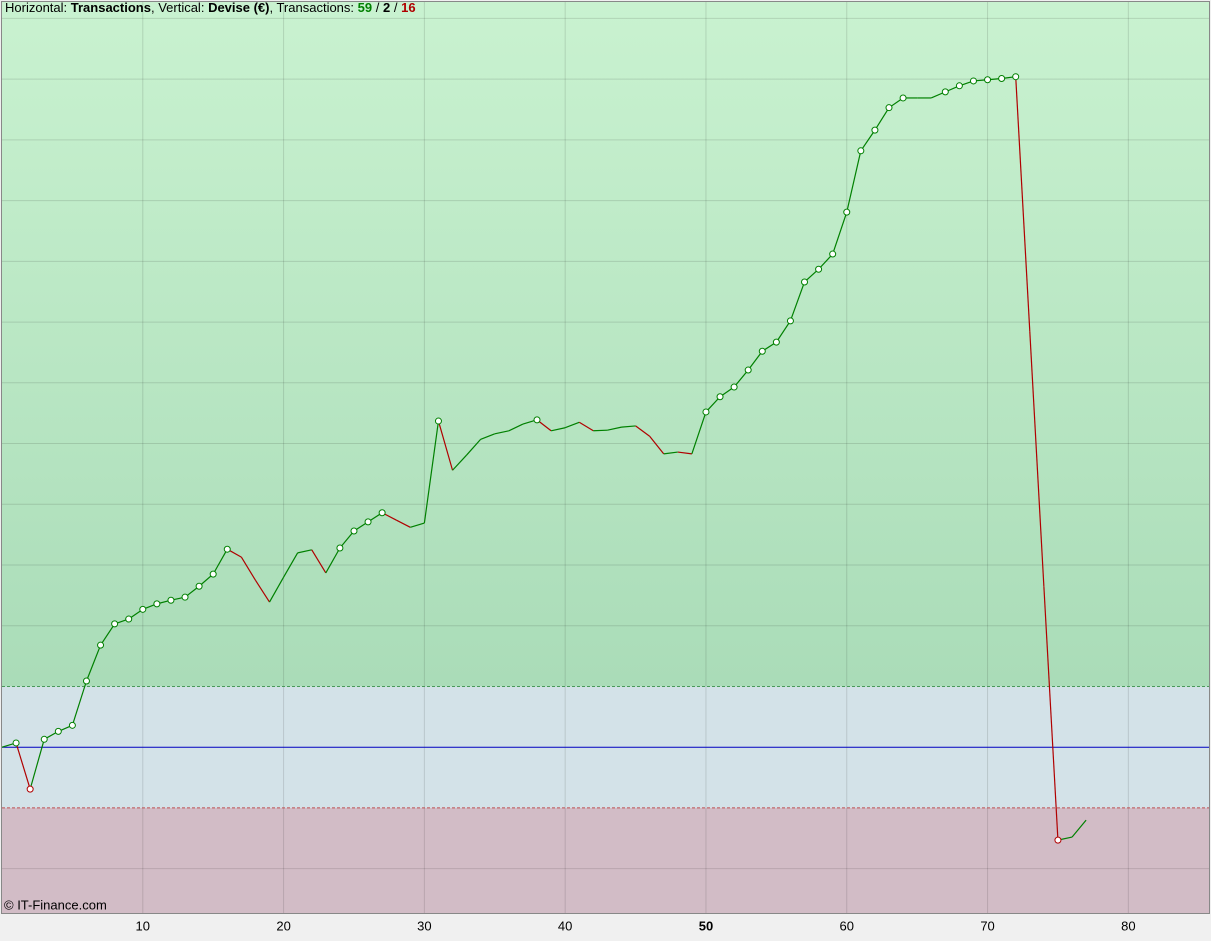 The image size is (1211, 946). Describe the element at coordinates (143, 925) in the screenshot. I see `x-tick-label: 10` at that location.